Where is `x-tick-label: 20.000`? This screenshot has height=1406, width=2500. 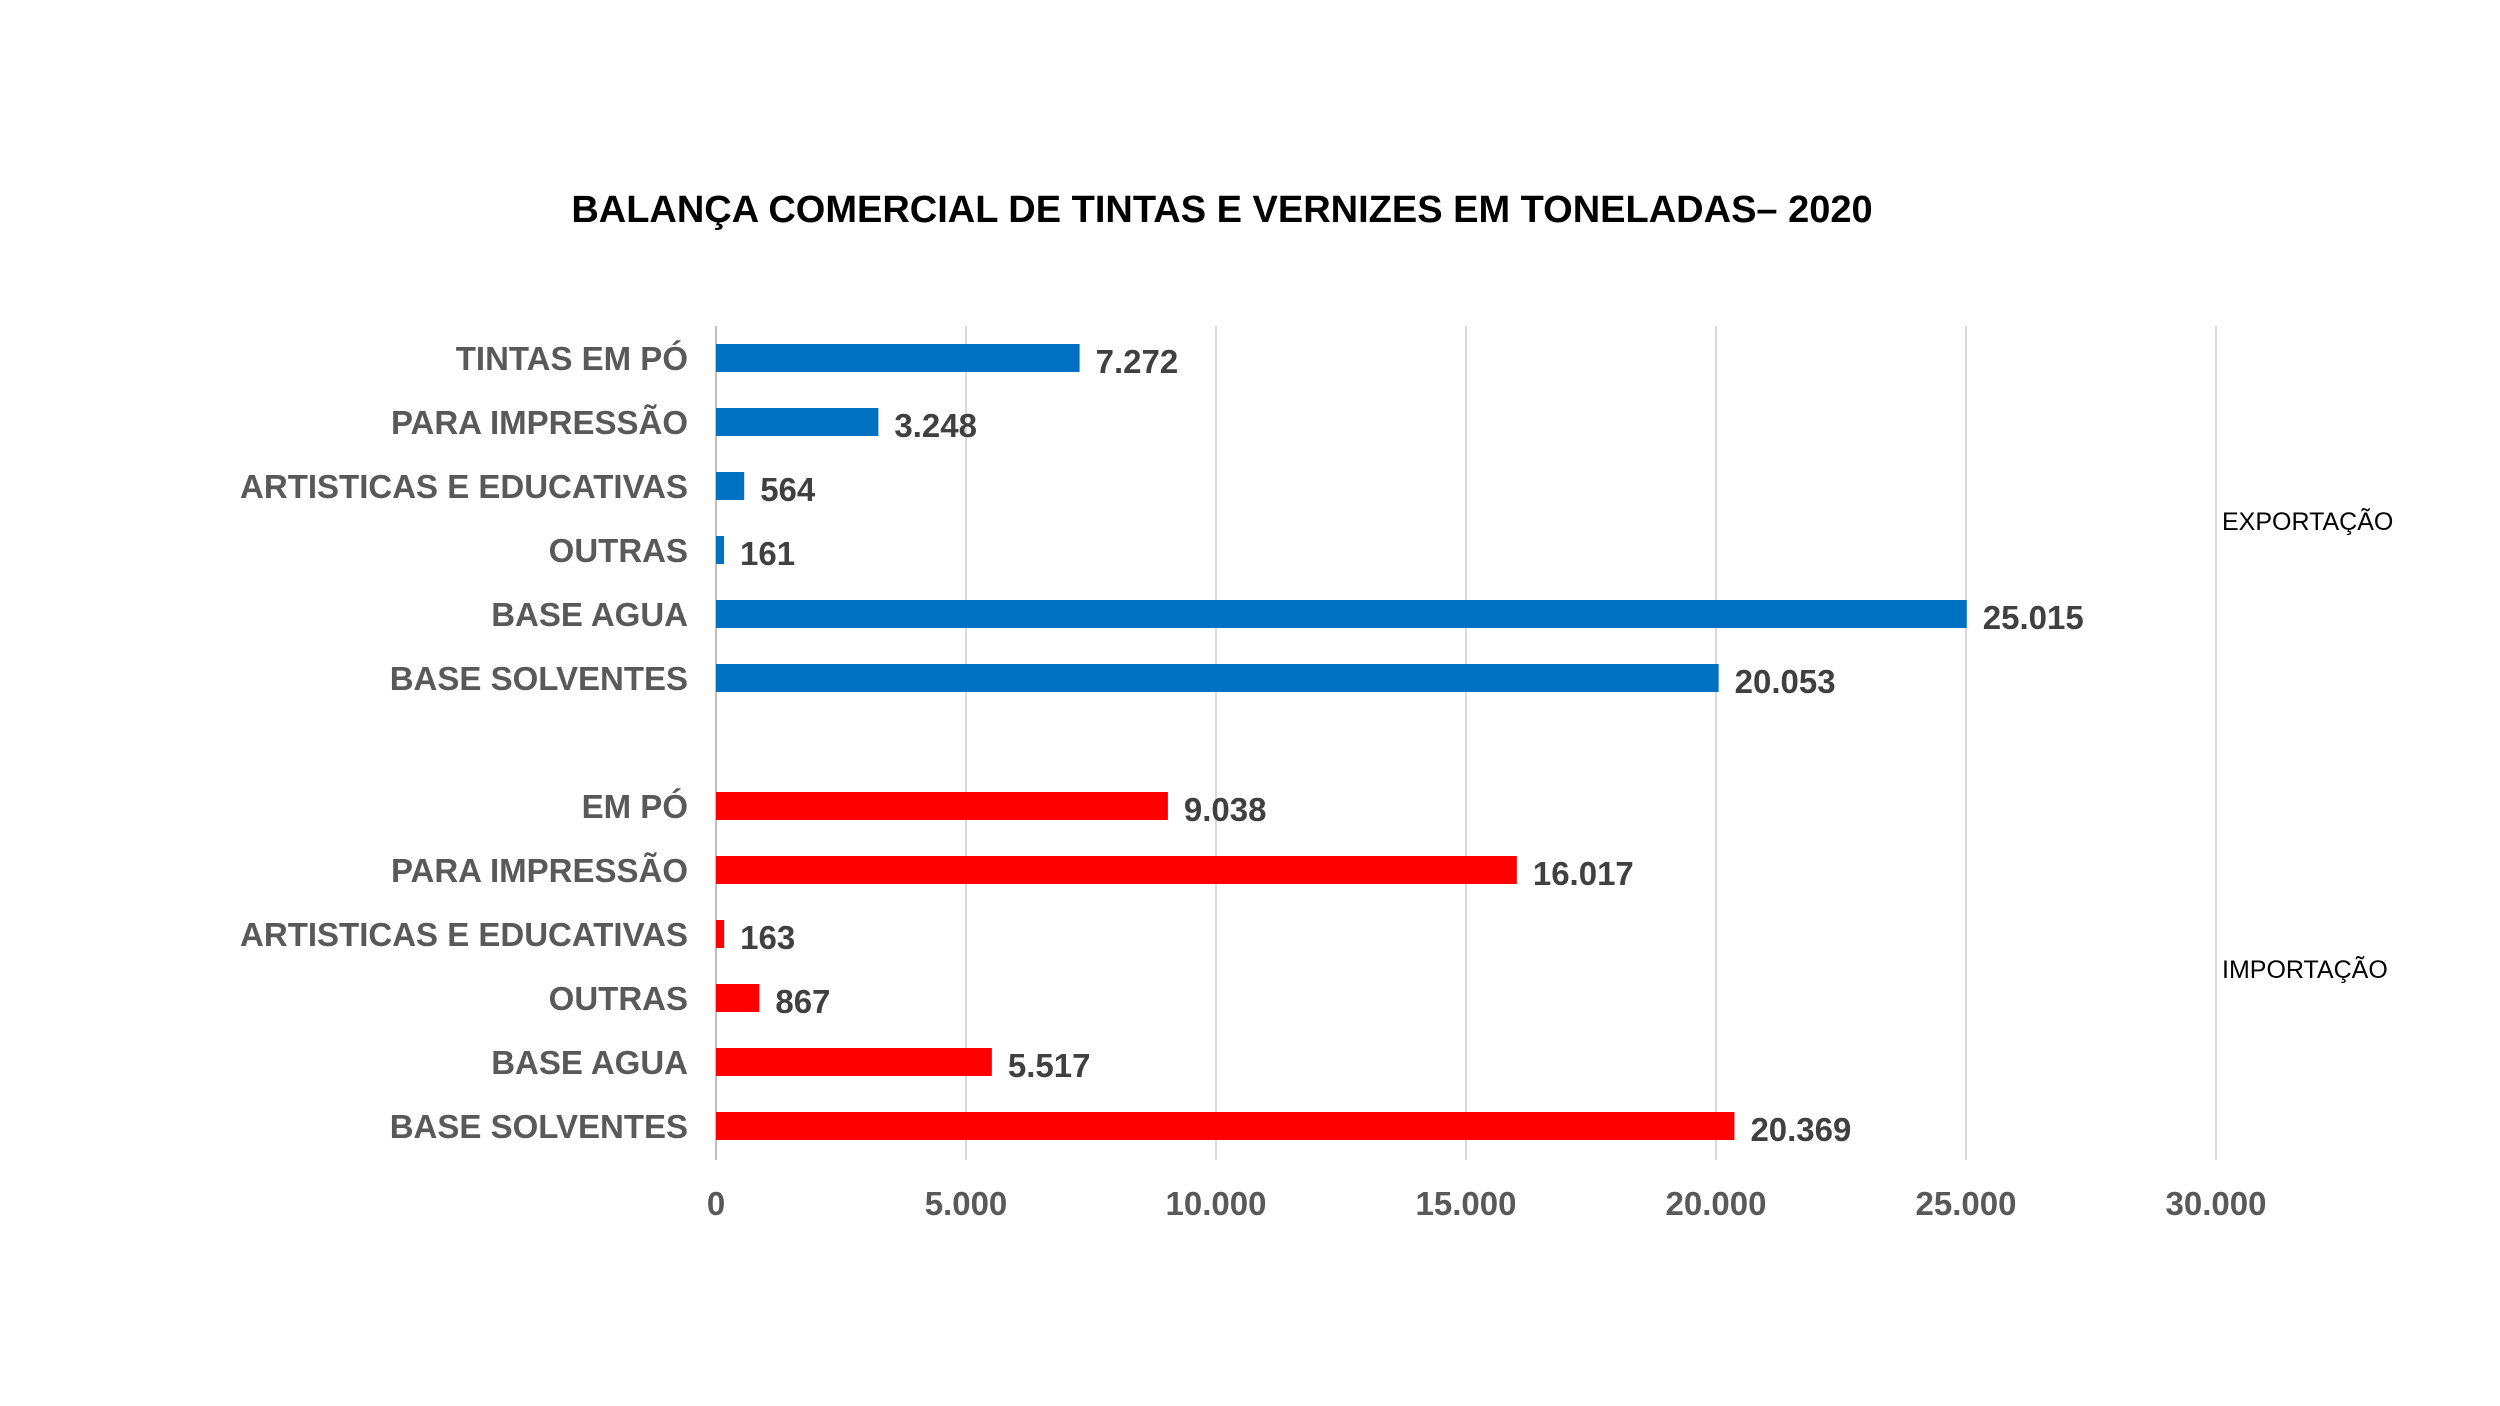 x-tick-label: 20.000 is located at coordinates (1716, 1203).